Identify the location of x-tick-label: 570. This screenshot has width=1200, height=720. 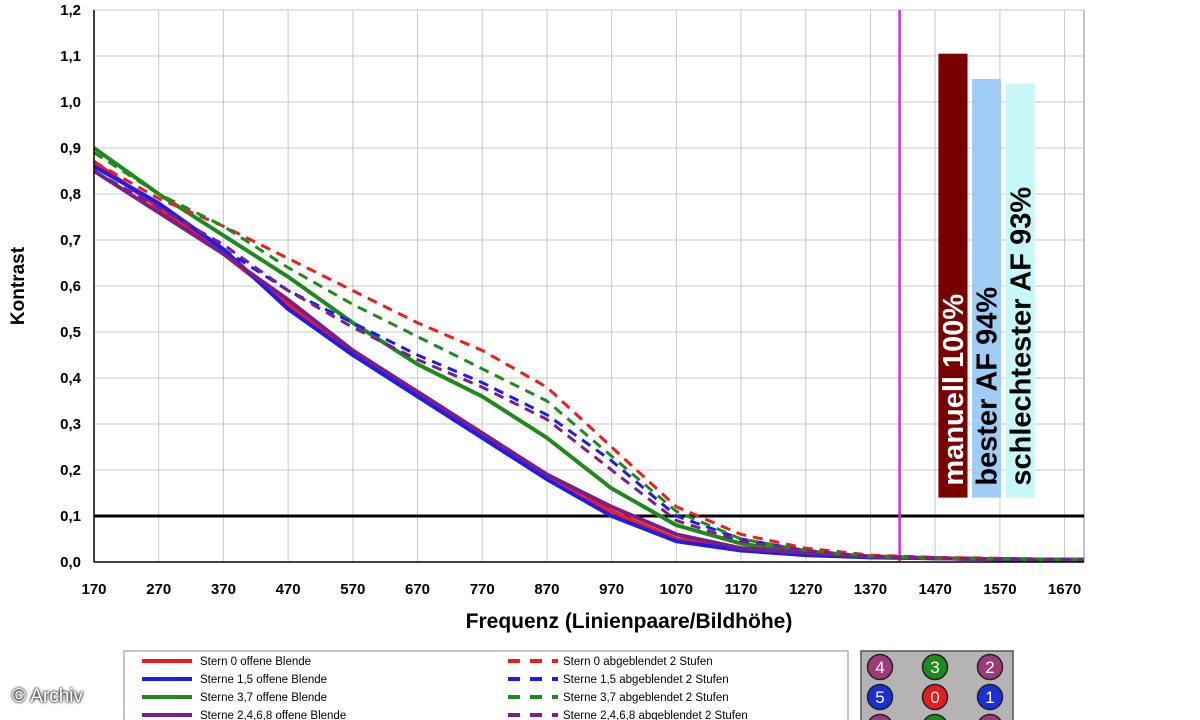
(352, 589).